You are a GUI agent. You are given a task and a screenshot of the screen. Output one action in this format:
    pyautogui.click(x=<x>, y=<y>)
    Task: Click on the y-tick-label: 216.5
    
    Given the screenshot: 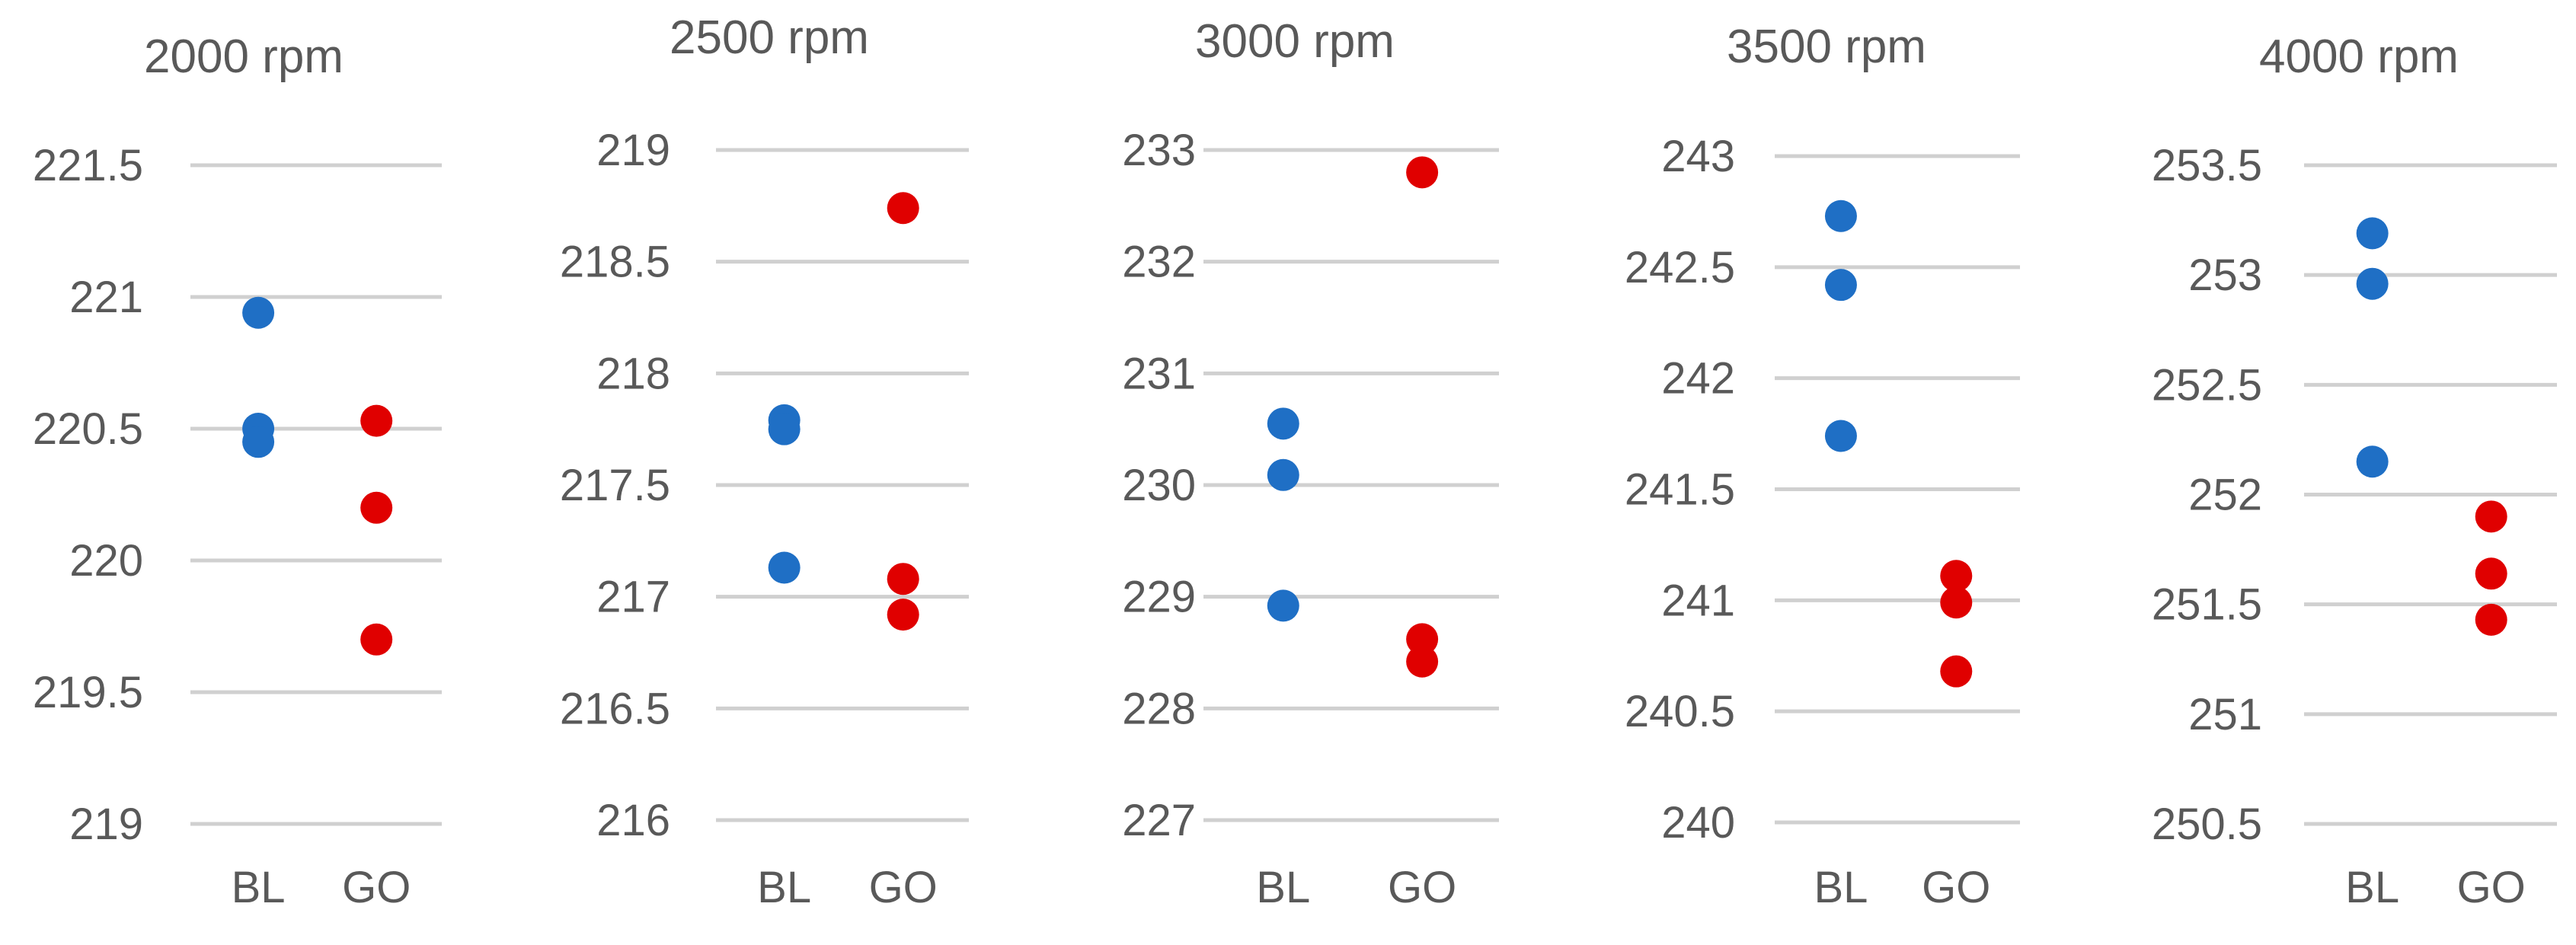 What is the action you would take?
    pyautogui.click(x=615, y=708)
    